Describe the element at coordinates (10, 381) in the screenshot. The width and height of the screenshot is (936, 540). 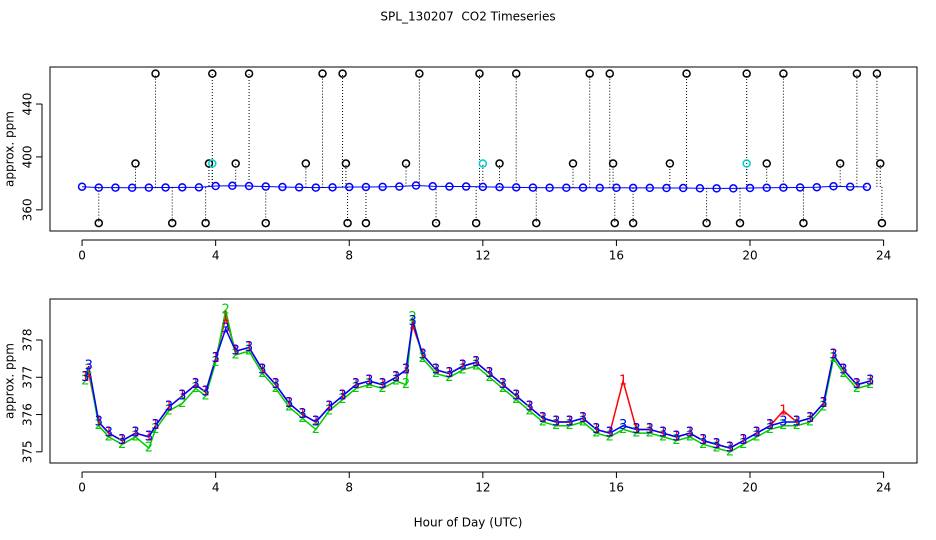
I see `y-axis-label: approx. ppm` at that location.